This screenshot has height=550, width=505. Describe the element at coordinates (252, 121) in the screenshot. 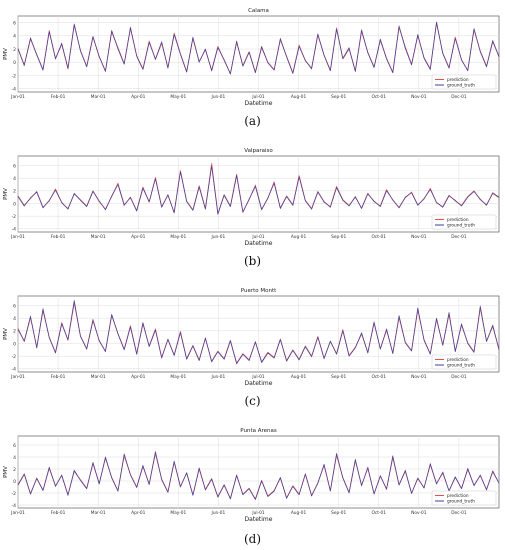

I see `caption-a: (a)` at that location.